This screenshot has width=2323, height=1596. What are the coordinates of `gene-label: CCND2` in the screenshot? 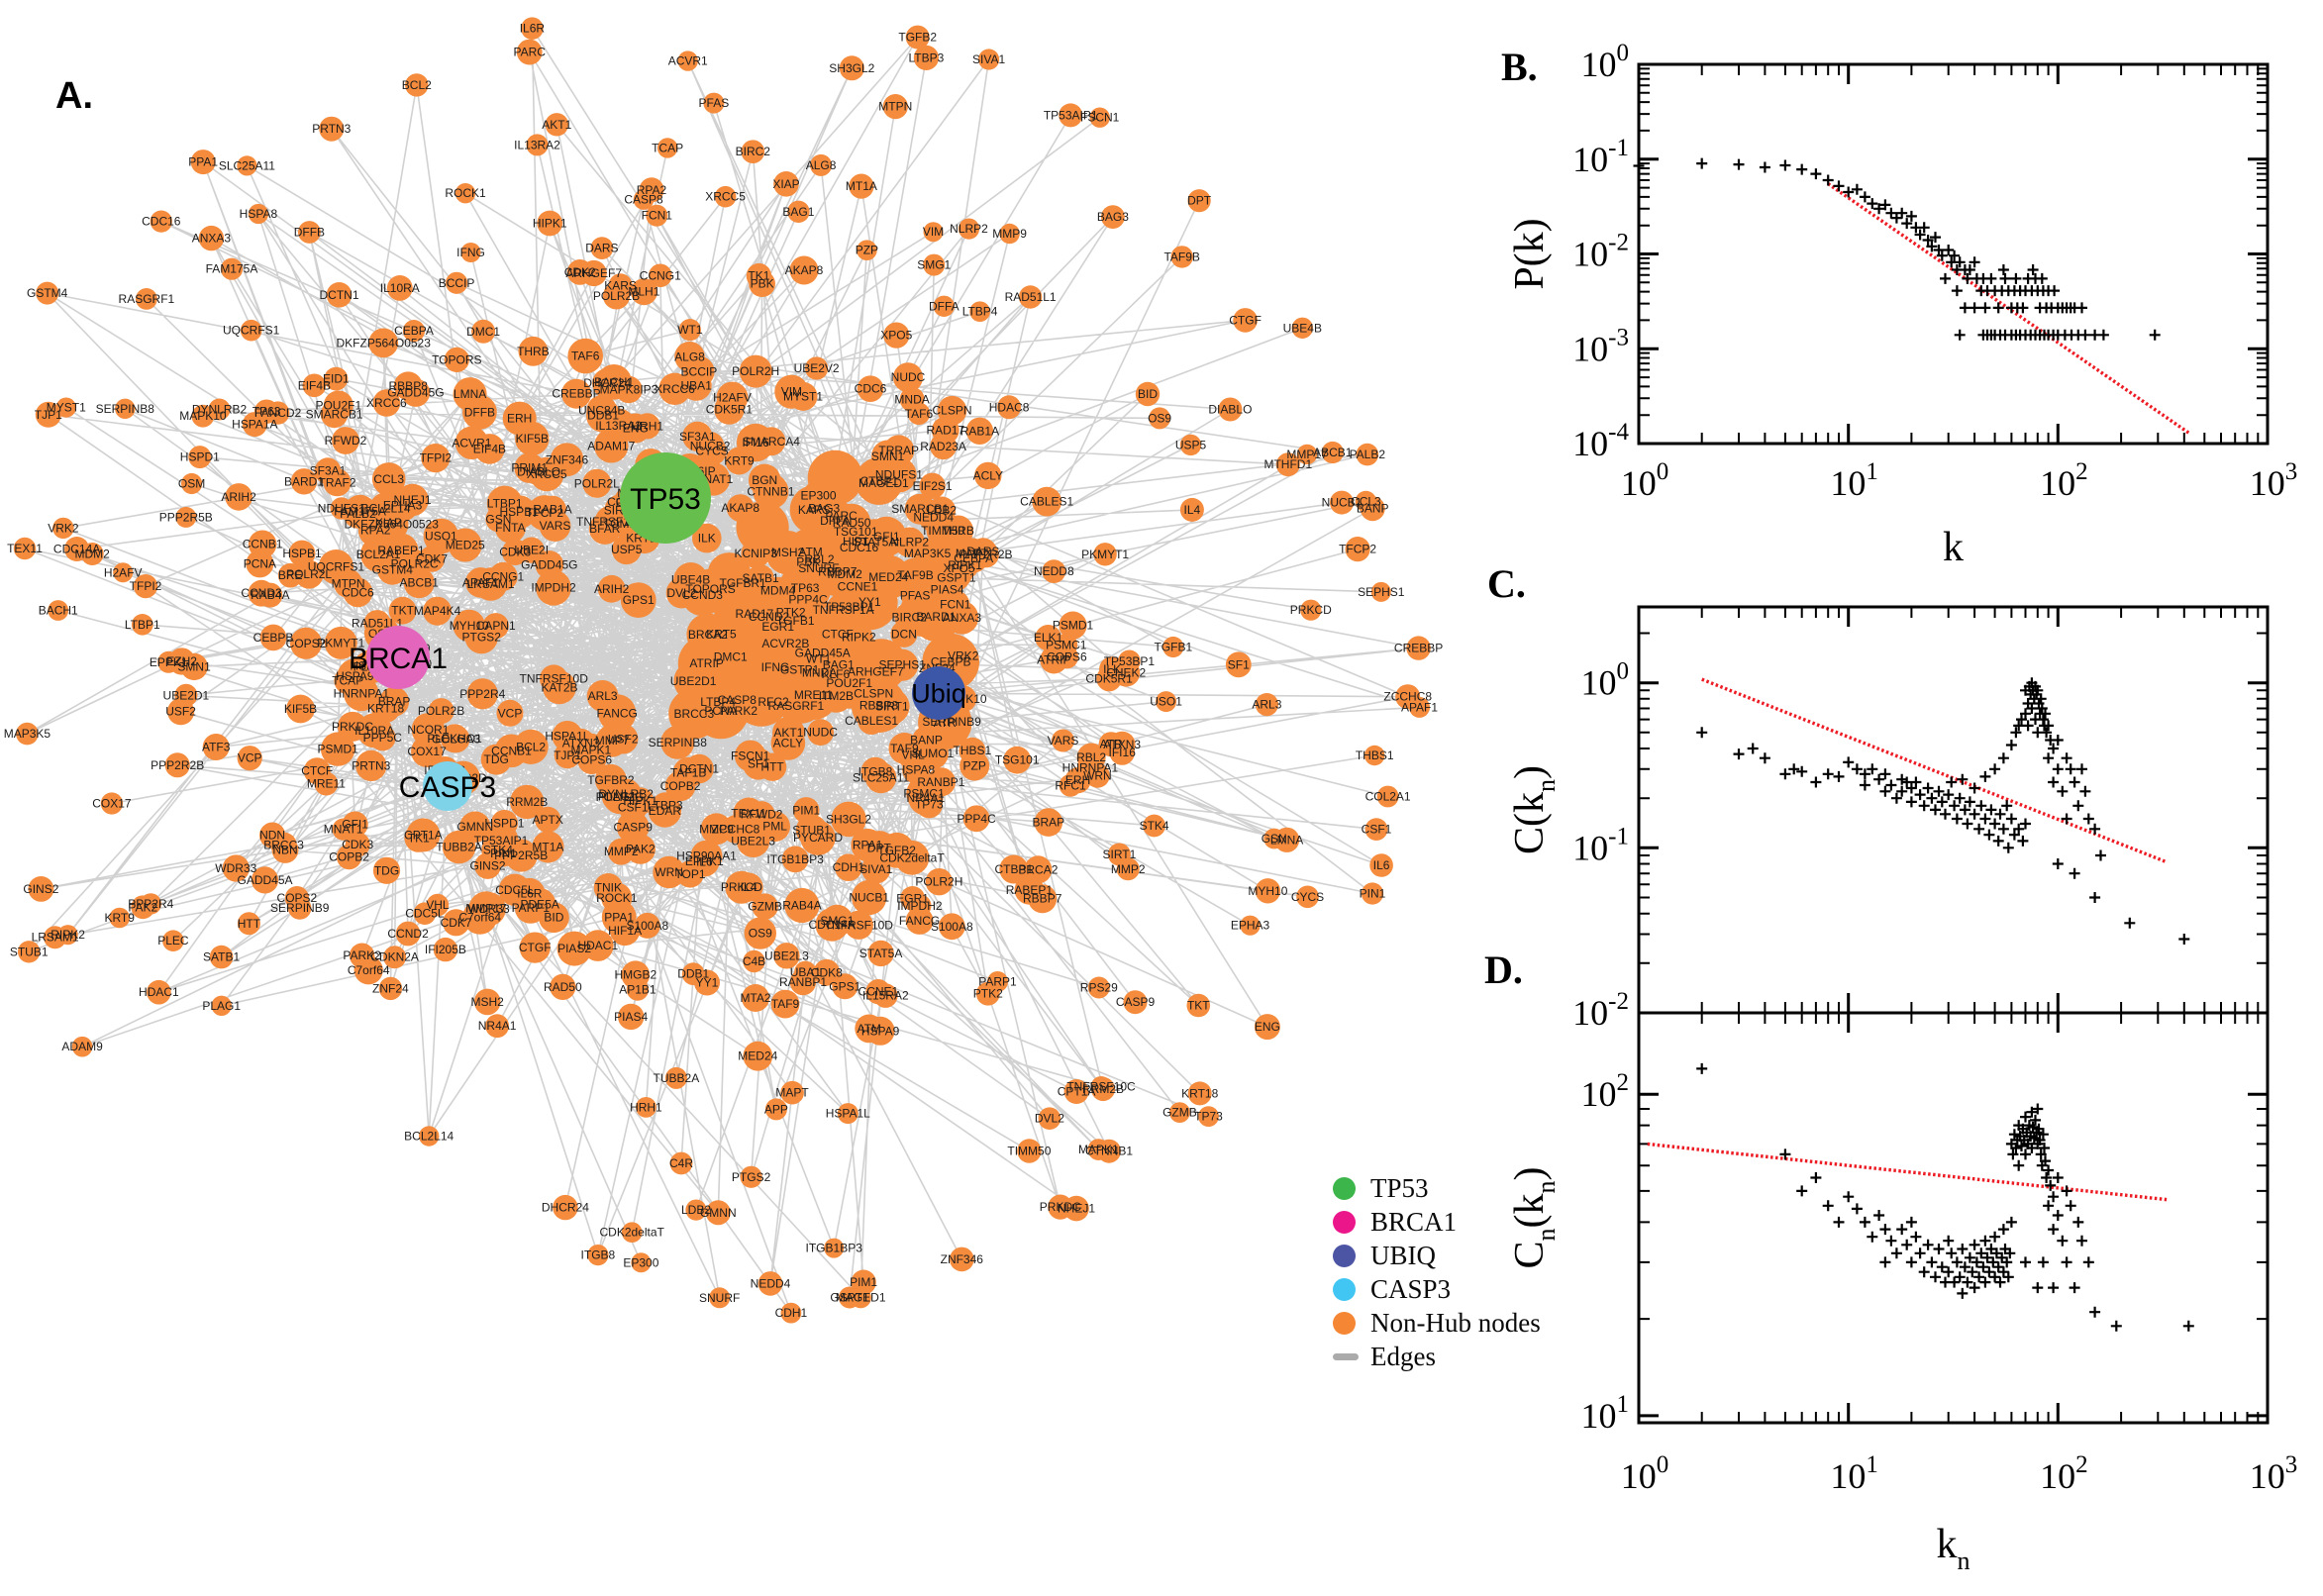 It's located at (408, 934).